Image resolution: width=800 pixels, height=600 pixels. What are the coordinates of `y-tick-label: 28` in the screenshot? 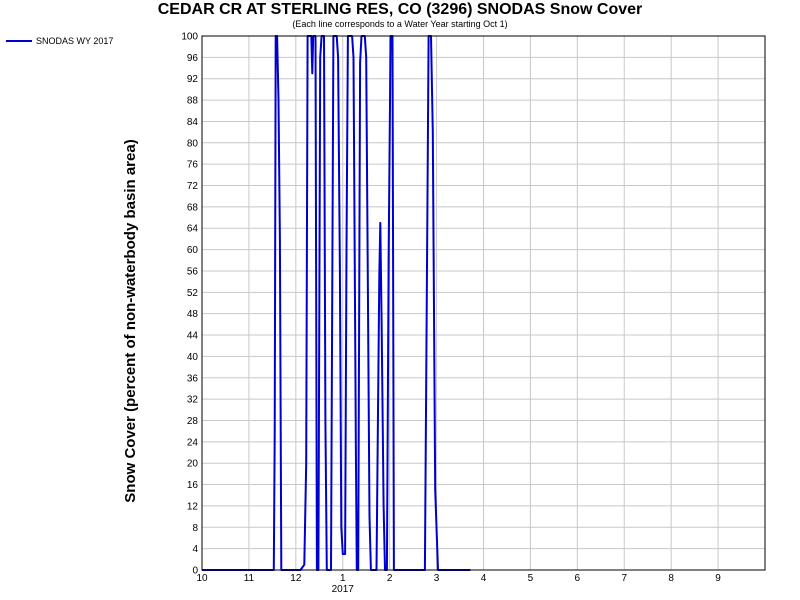 It's located at (193, 421).